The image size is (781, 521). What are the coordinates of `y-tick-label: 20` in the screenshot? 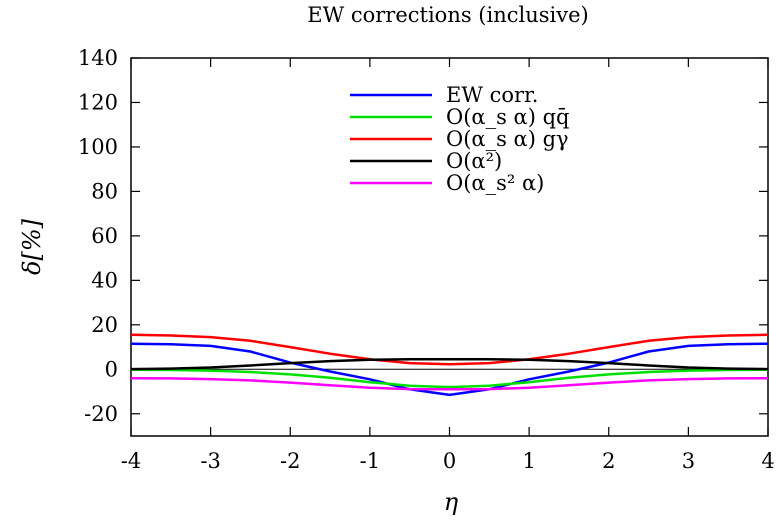 It's located at (104, 325).